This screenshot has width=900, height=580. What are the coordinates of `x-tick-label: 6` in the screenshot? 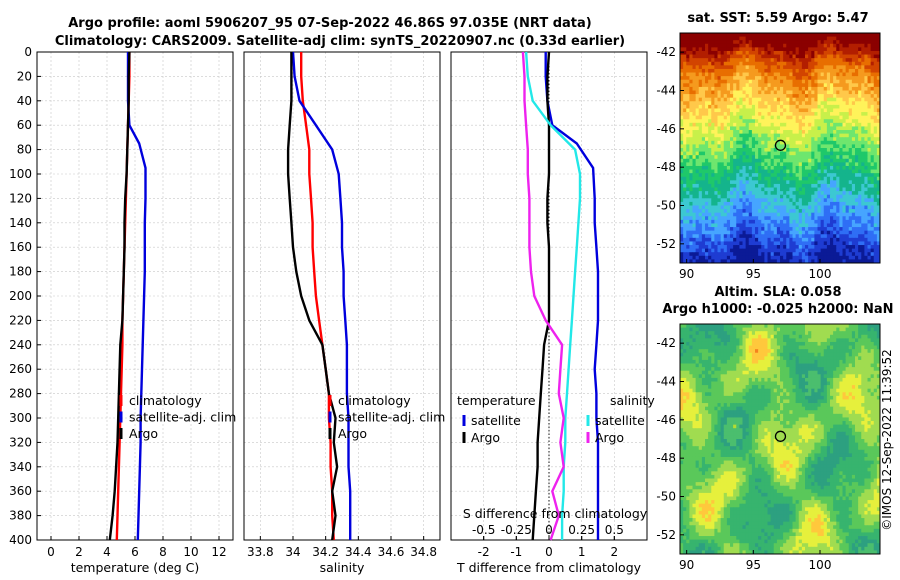 It's located at (135, 552).